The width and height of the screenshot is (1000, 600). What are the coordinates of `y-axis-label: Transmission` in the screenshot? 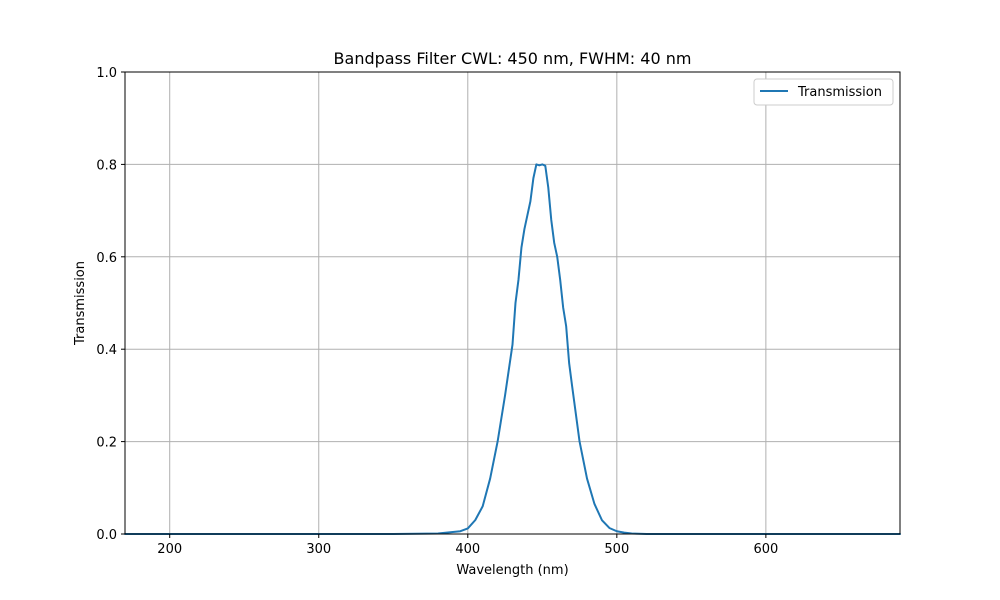 It's located at (80, 303).